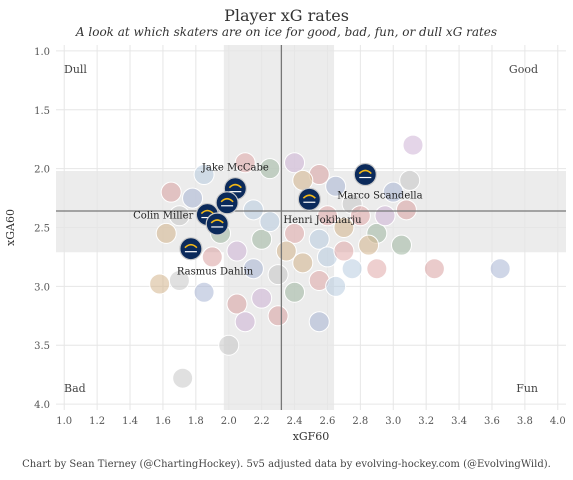  I want to click on x-tick-label: 2.2, so click(262, 421).